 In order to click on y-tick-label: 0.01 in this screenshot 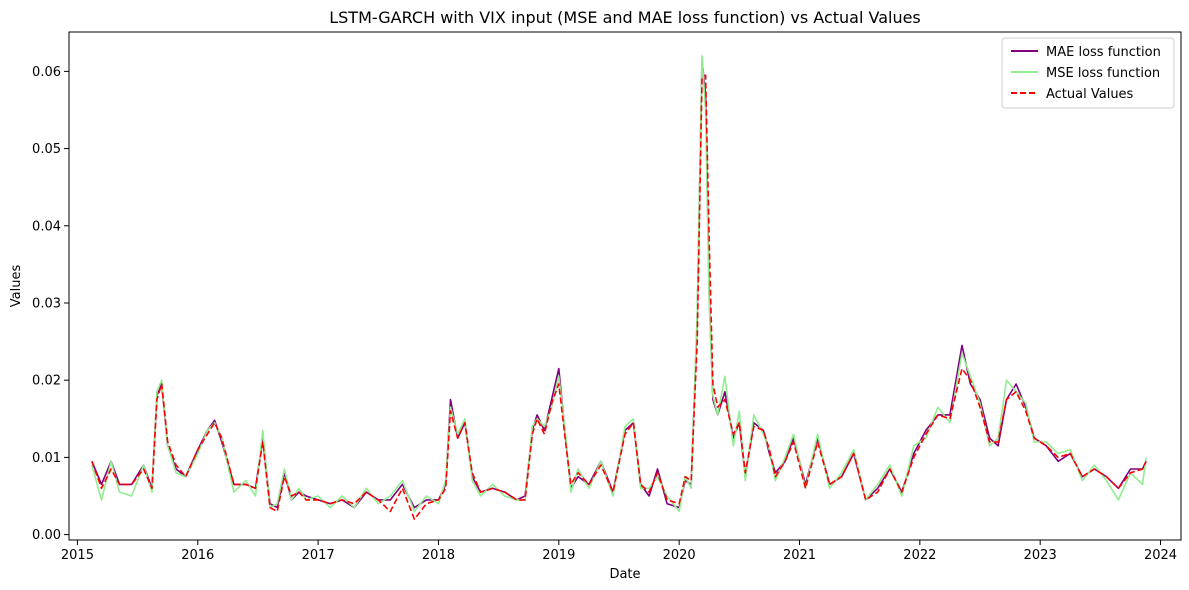, I will do `click(46, 458)`.